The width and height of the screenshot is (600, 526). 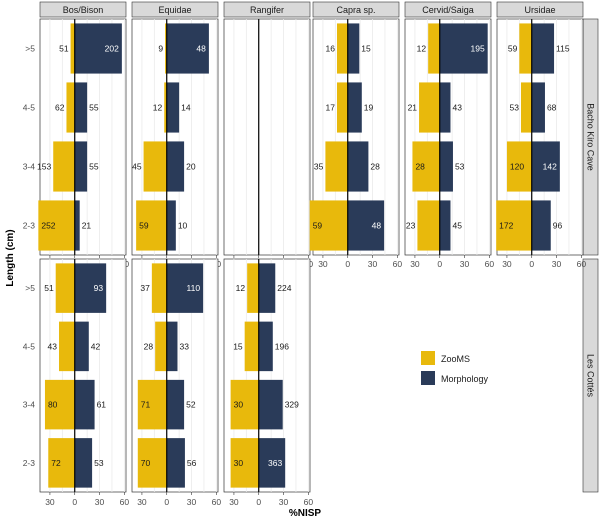 I want to click on label-zooms-2-3: 59, so click(x=144, y=226).